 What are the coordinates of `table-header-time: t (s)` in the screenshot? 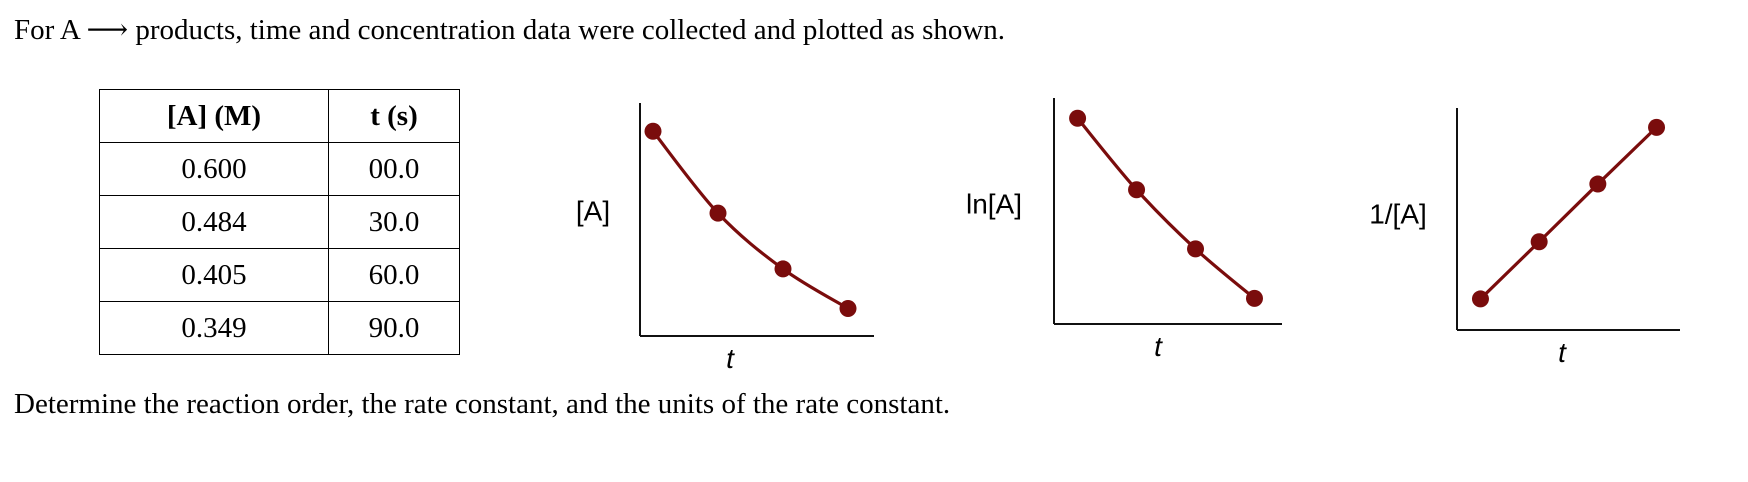 It's located at (394, 116).